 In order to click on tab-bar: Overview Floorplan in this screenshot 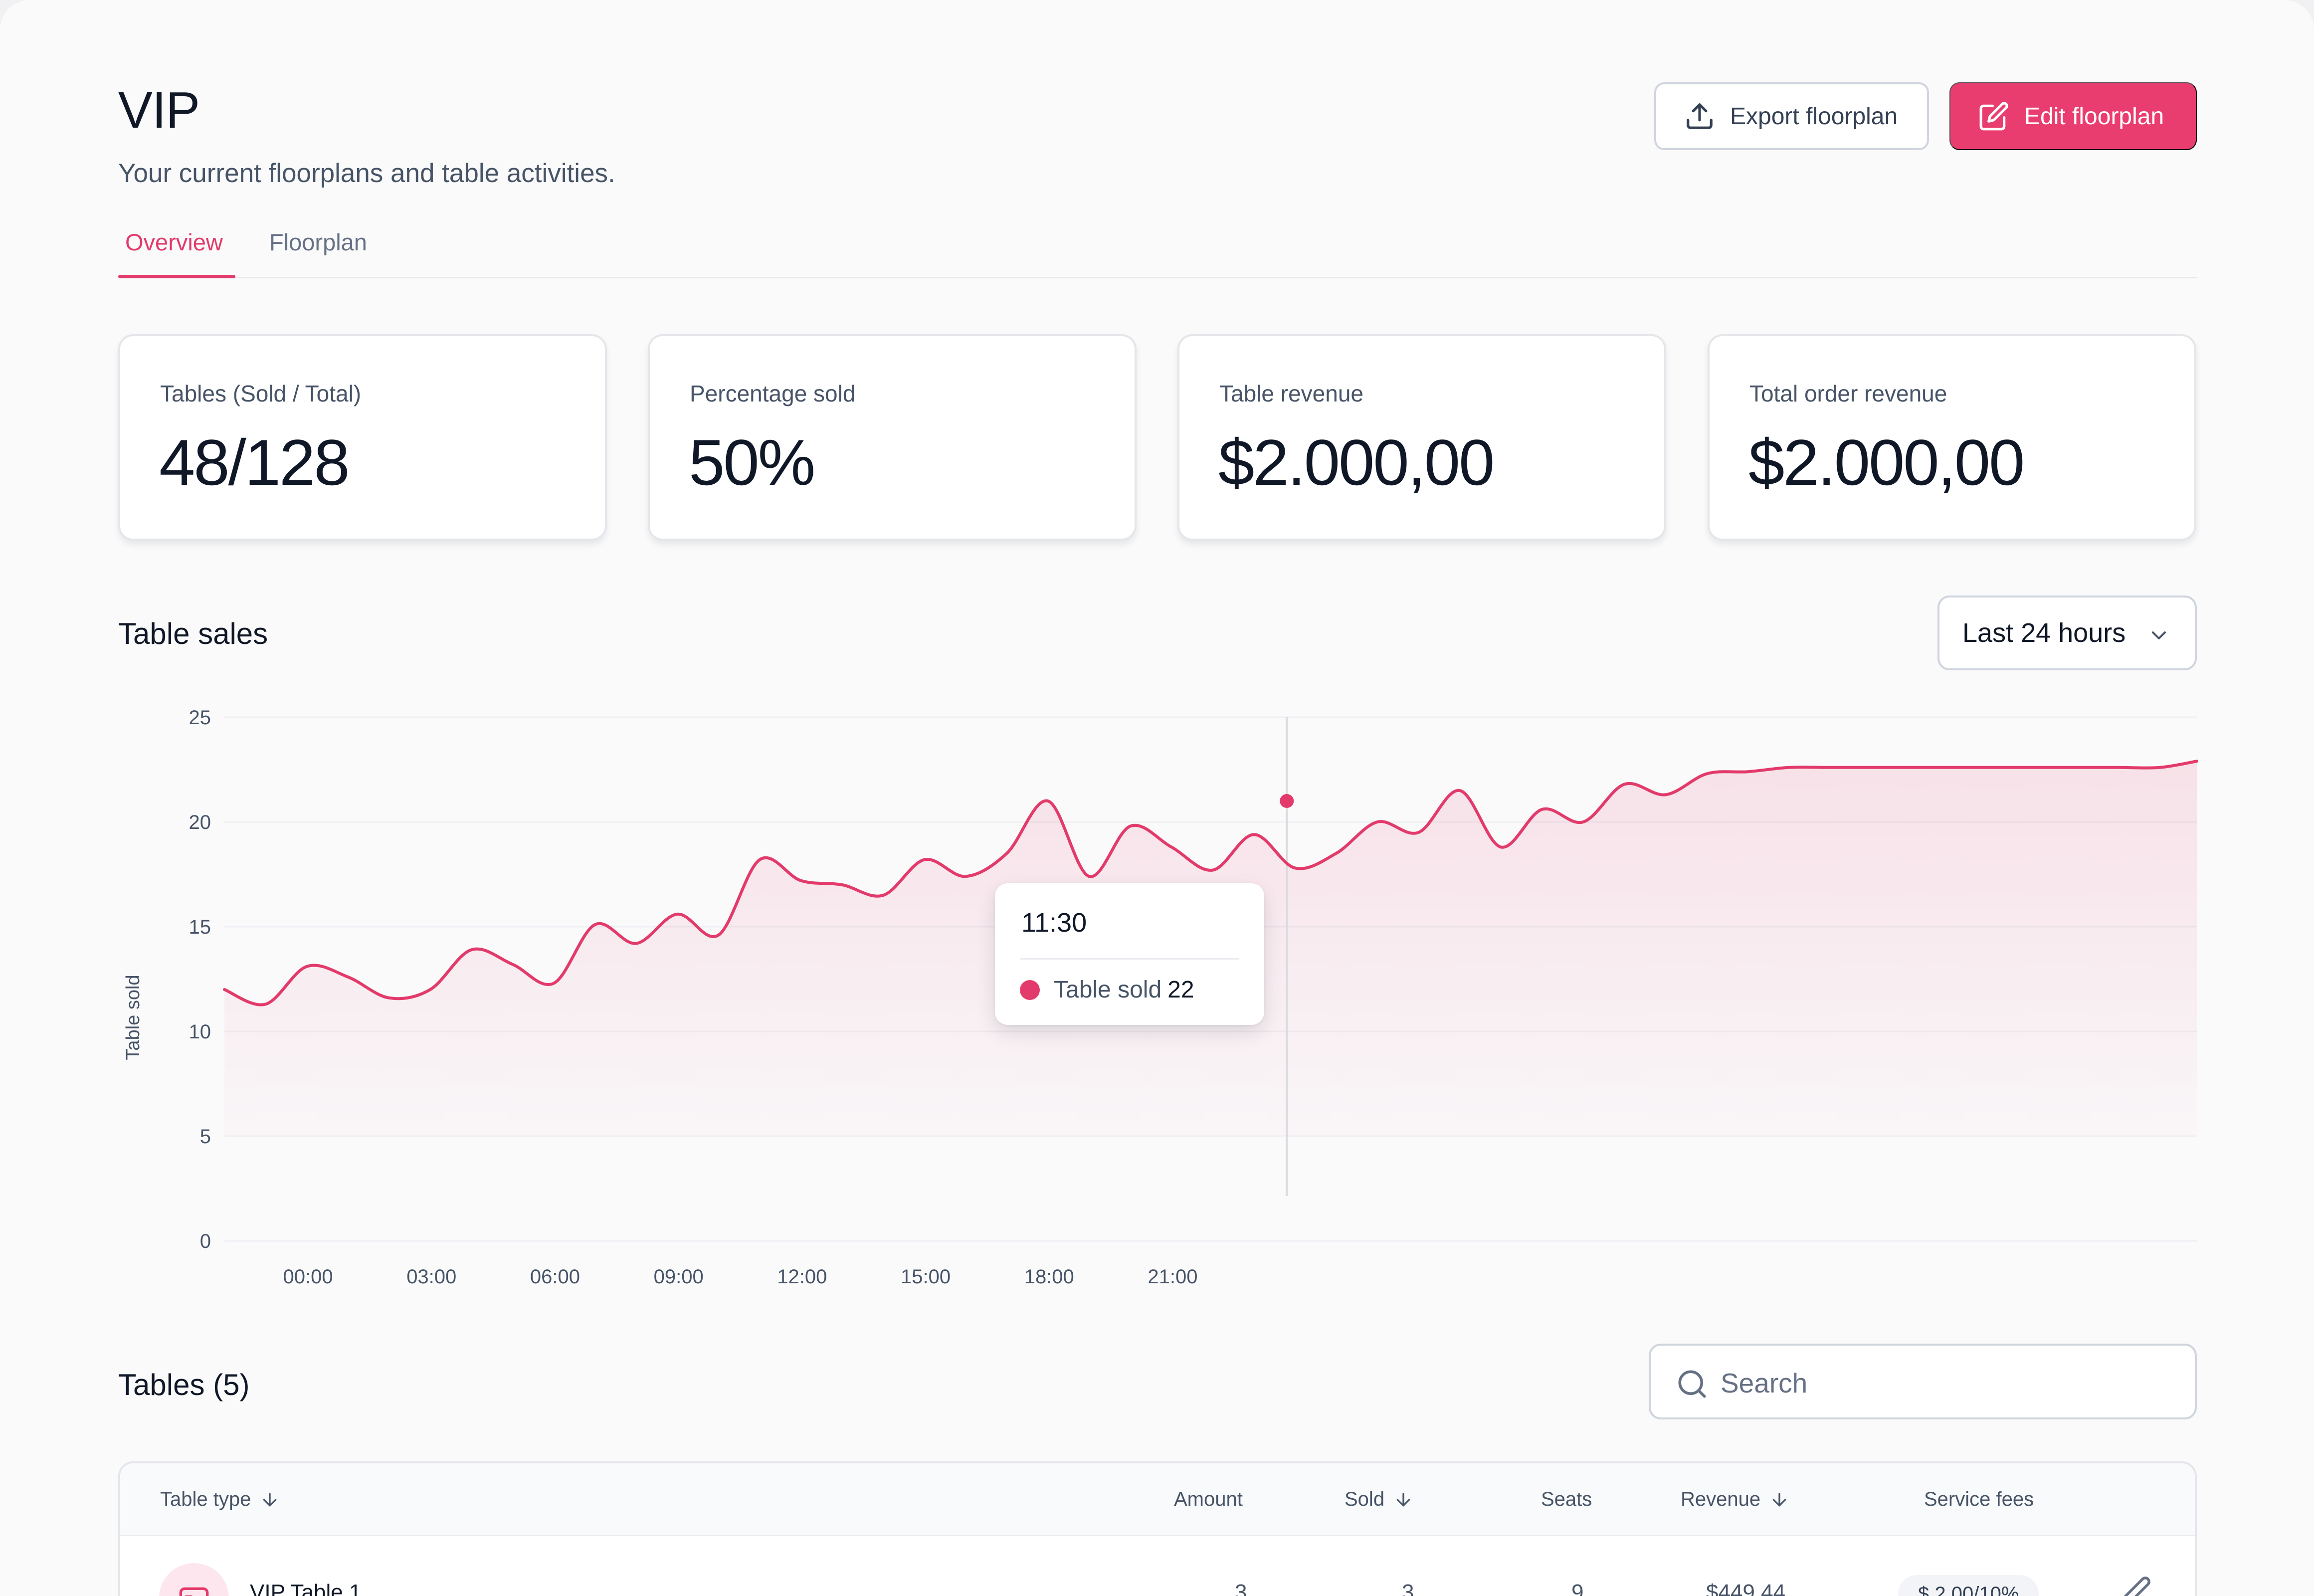, I will do `click(1157, 245)`.